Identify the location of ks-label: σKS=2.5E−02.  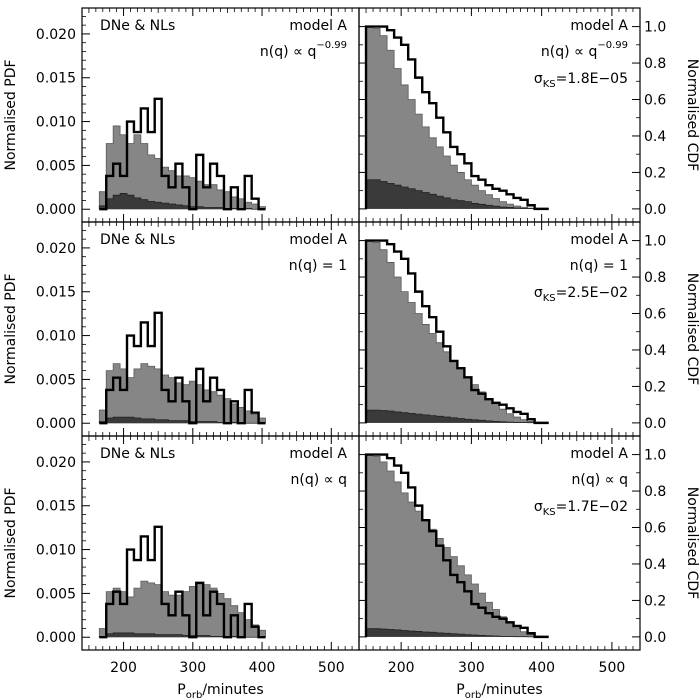
(581, 294).